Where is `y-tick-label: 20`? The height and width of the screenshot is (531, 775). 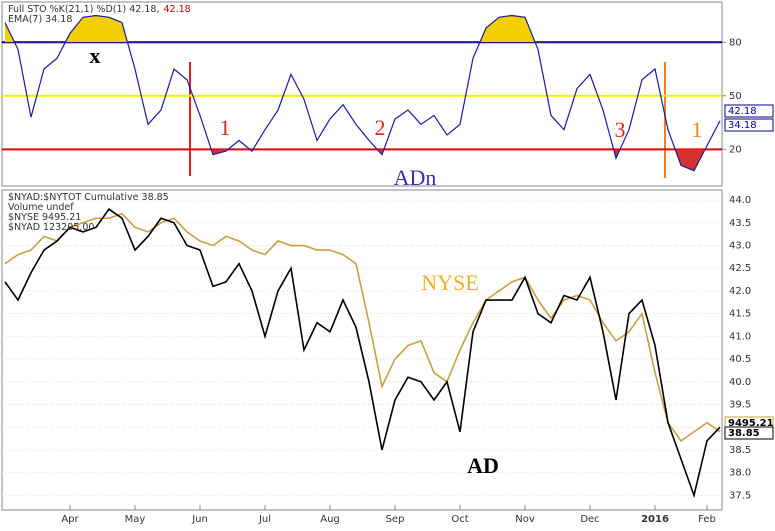
y-tick-label: 20 is located at coordinates (735, 149).